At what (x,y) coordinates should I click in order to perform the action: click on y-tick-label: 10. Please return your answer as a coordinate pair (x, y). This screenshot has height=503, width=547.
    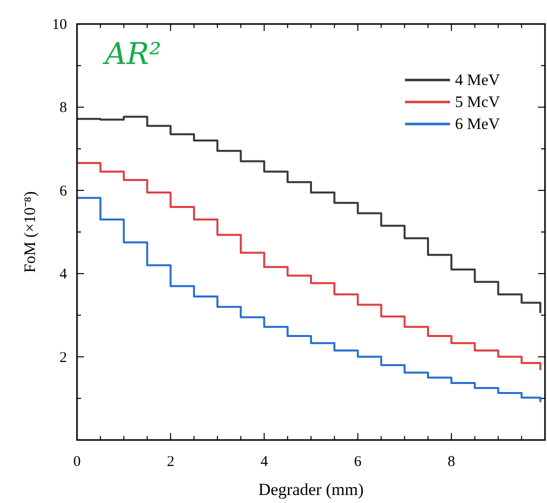
    Looking at the image, I should click on (59, 25).